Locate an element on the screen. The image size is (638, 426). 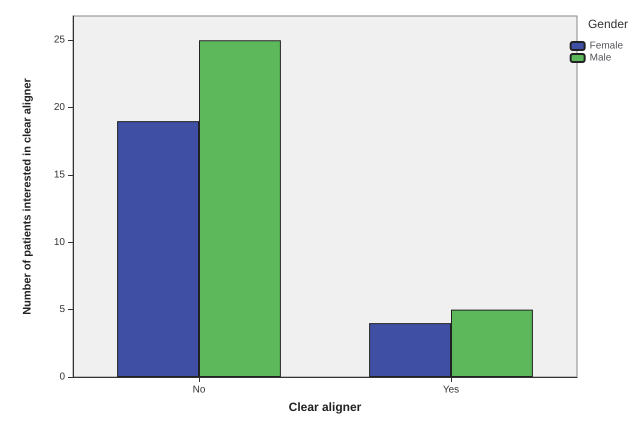
y-axis-title: Number of patients interested in clear aligner is located at coordinates (28, 196).